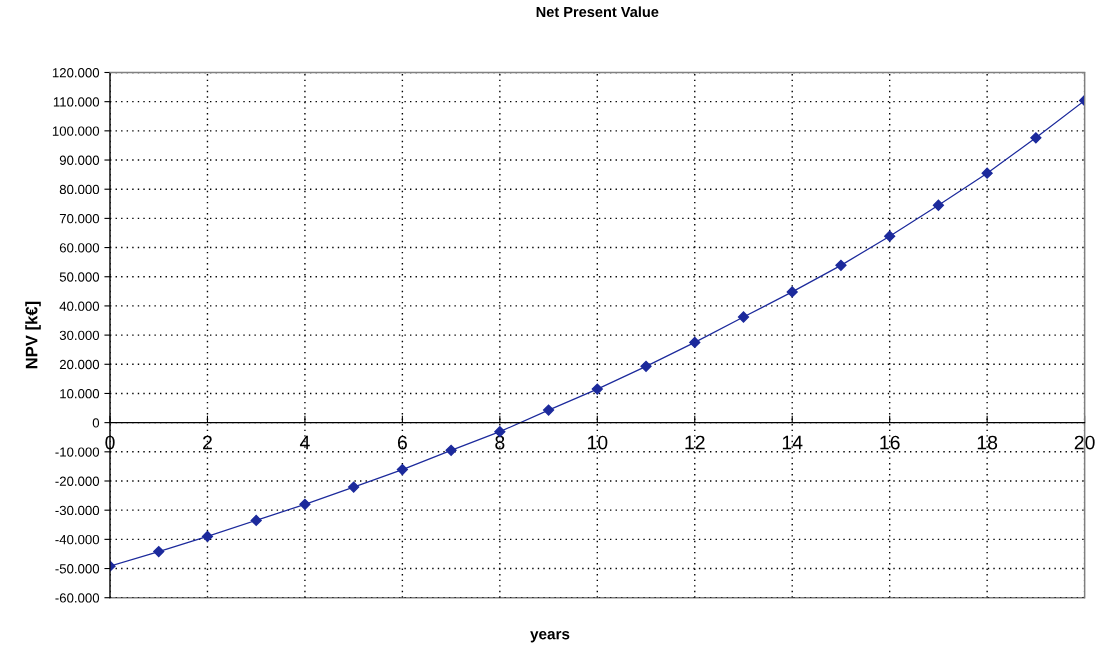  Describe the element at coordinates (890, 442) in the screenshot. I see `x-tick-label: 16` at that location.